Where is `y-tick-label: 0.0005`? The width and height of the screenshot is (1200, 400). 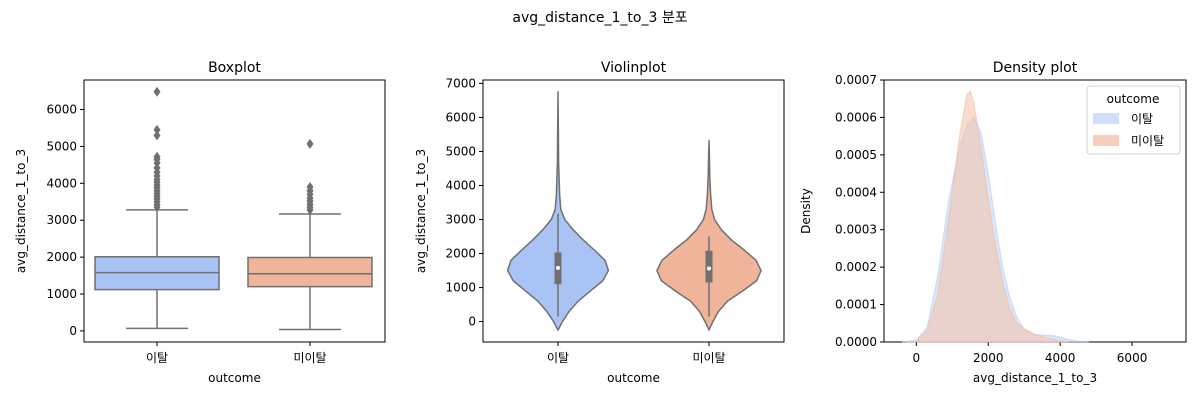 y-tick-label: 0.0005 is located at coordinates (856, 155).